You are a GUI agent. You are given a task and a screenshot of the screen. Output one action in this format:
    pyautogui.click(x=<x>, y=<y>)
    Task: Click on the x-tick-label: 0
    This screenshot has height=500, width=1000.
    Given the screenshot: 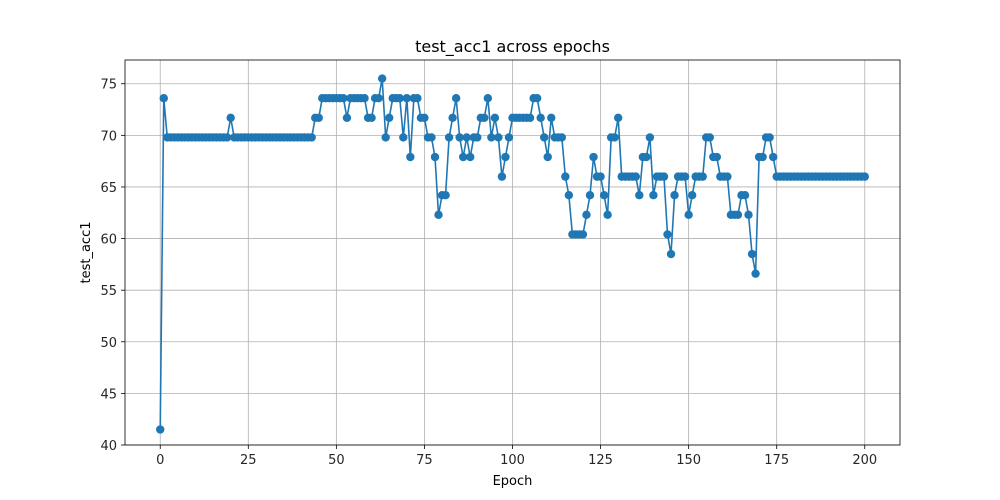 What is the action you would take?
    pyautogui.click(x=160, y=460)
    